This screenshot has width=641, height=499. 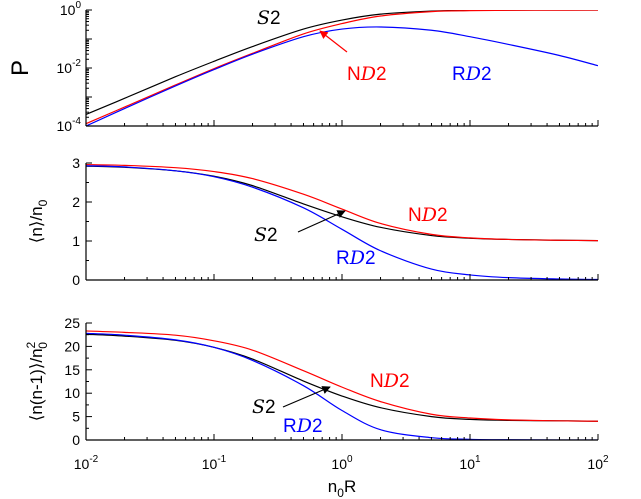 I want to click on y-tick-label: 10, so click(x=72, y=393).